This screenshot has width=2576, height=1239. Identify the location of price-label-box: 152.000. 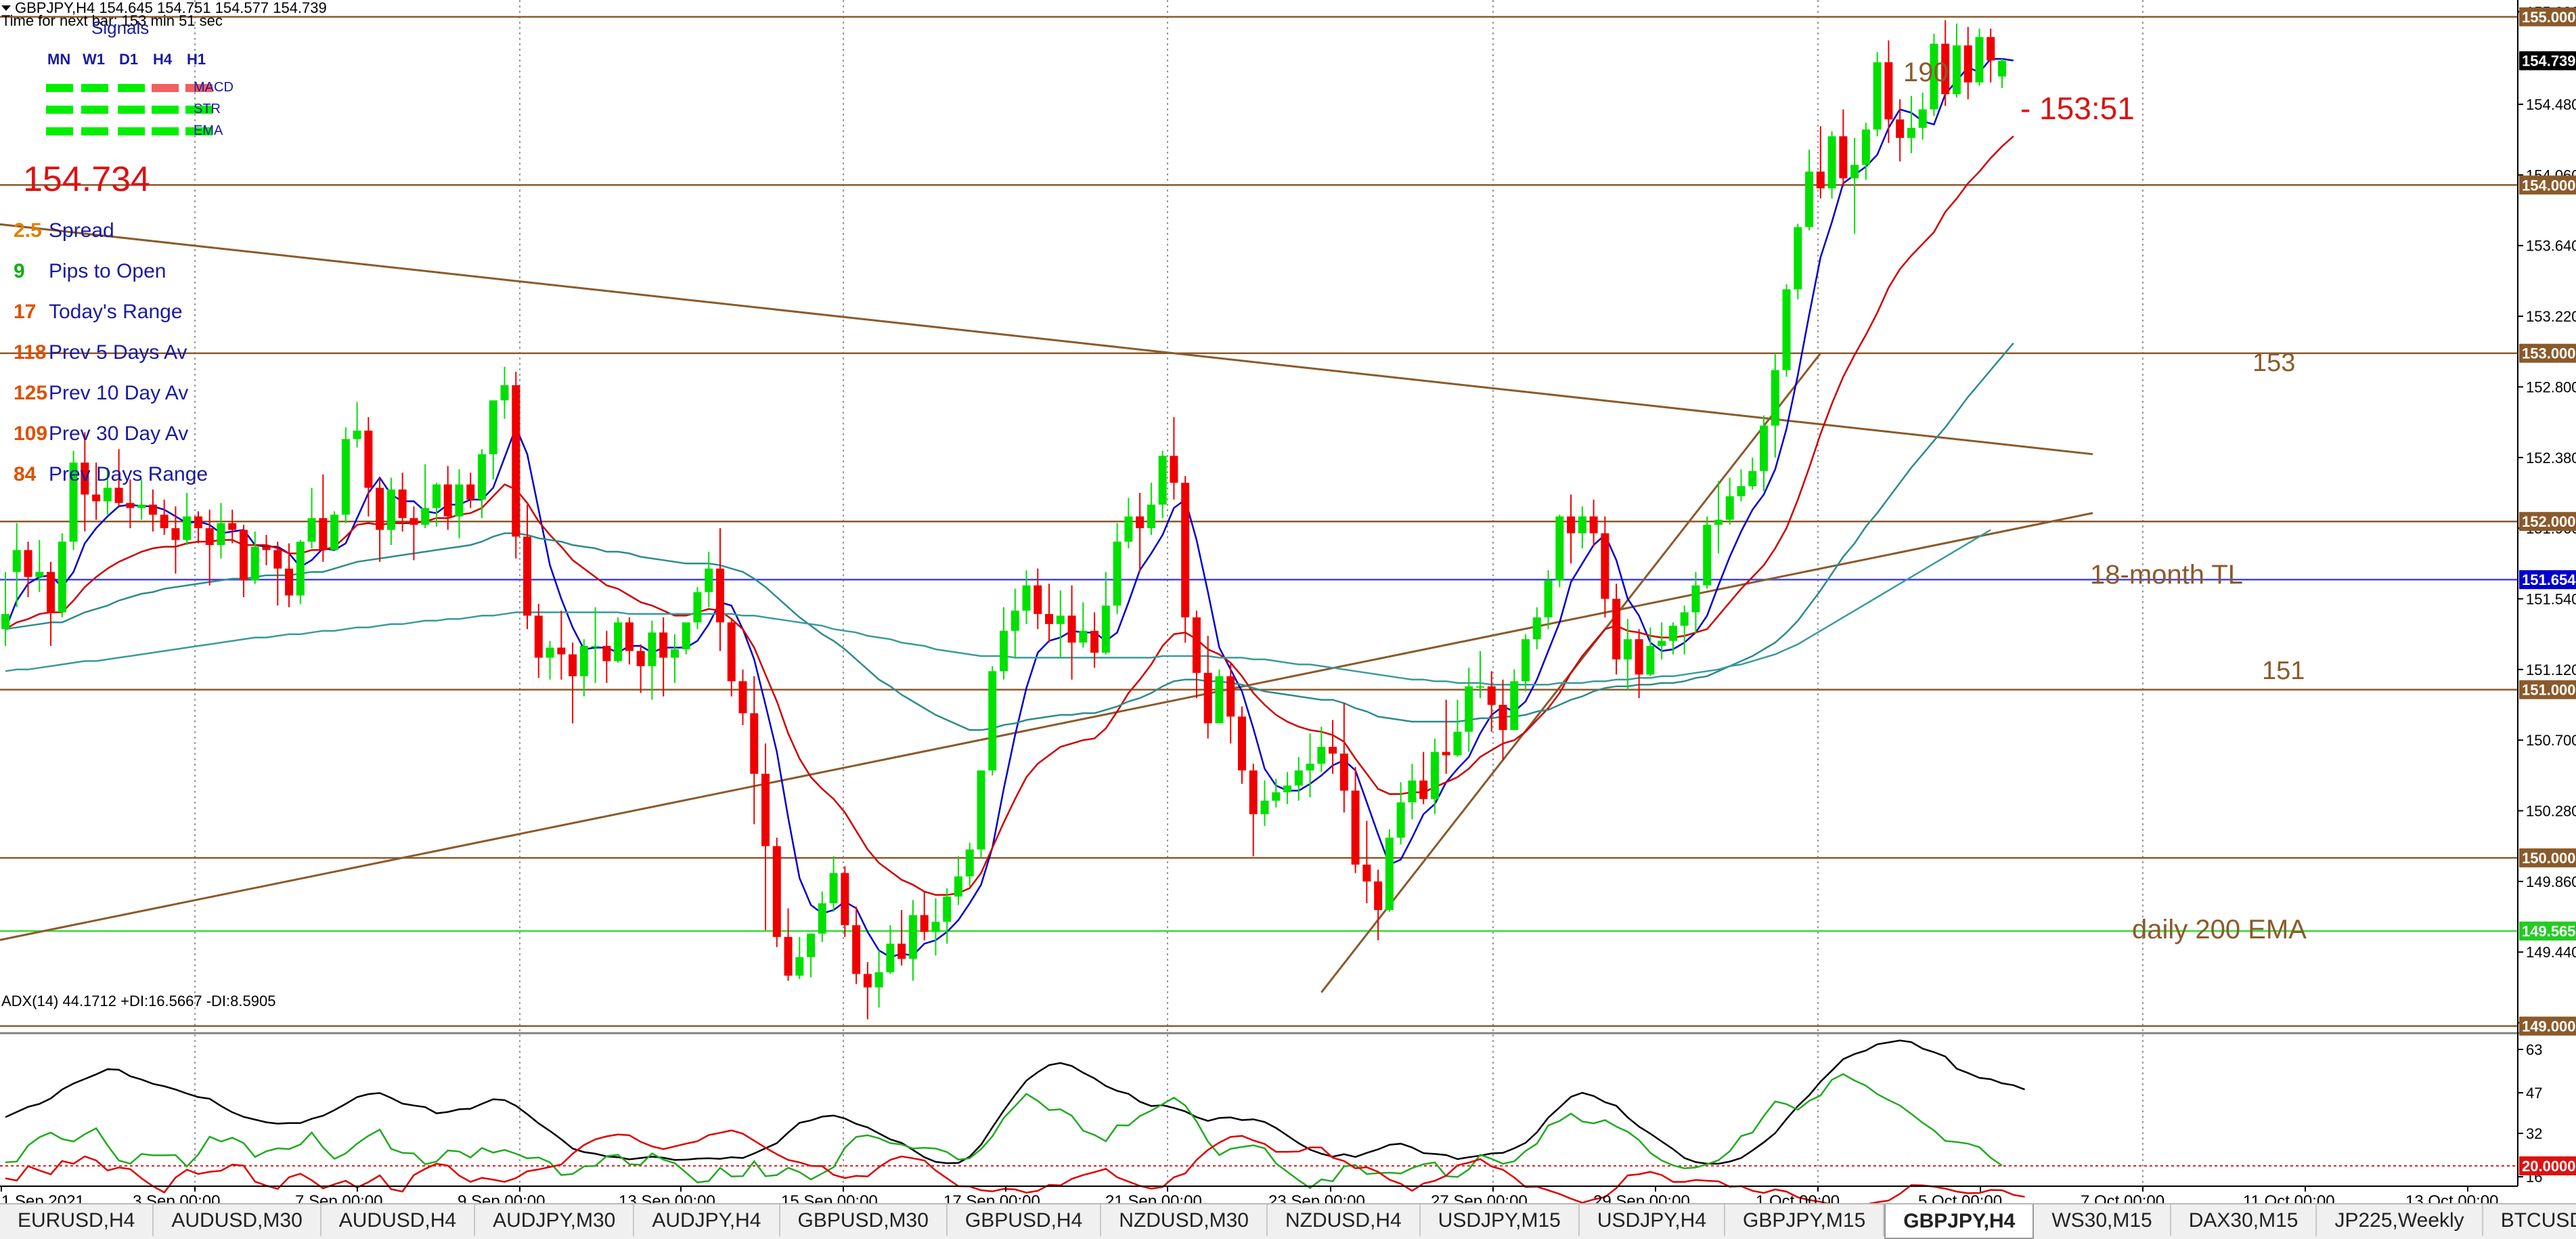
(2547, 521).